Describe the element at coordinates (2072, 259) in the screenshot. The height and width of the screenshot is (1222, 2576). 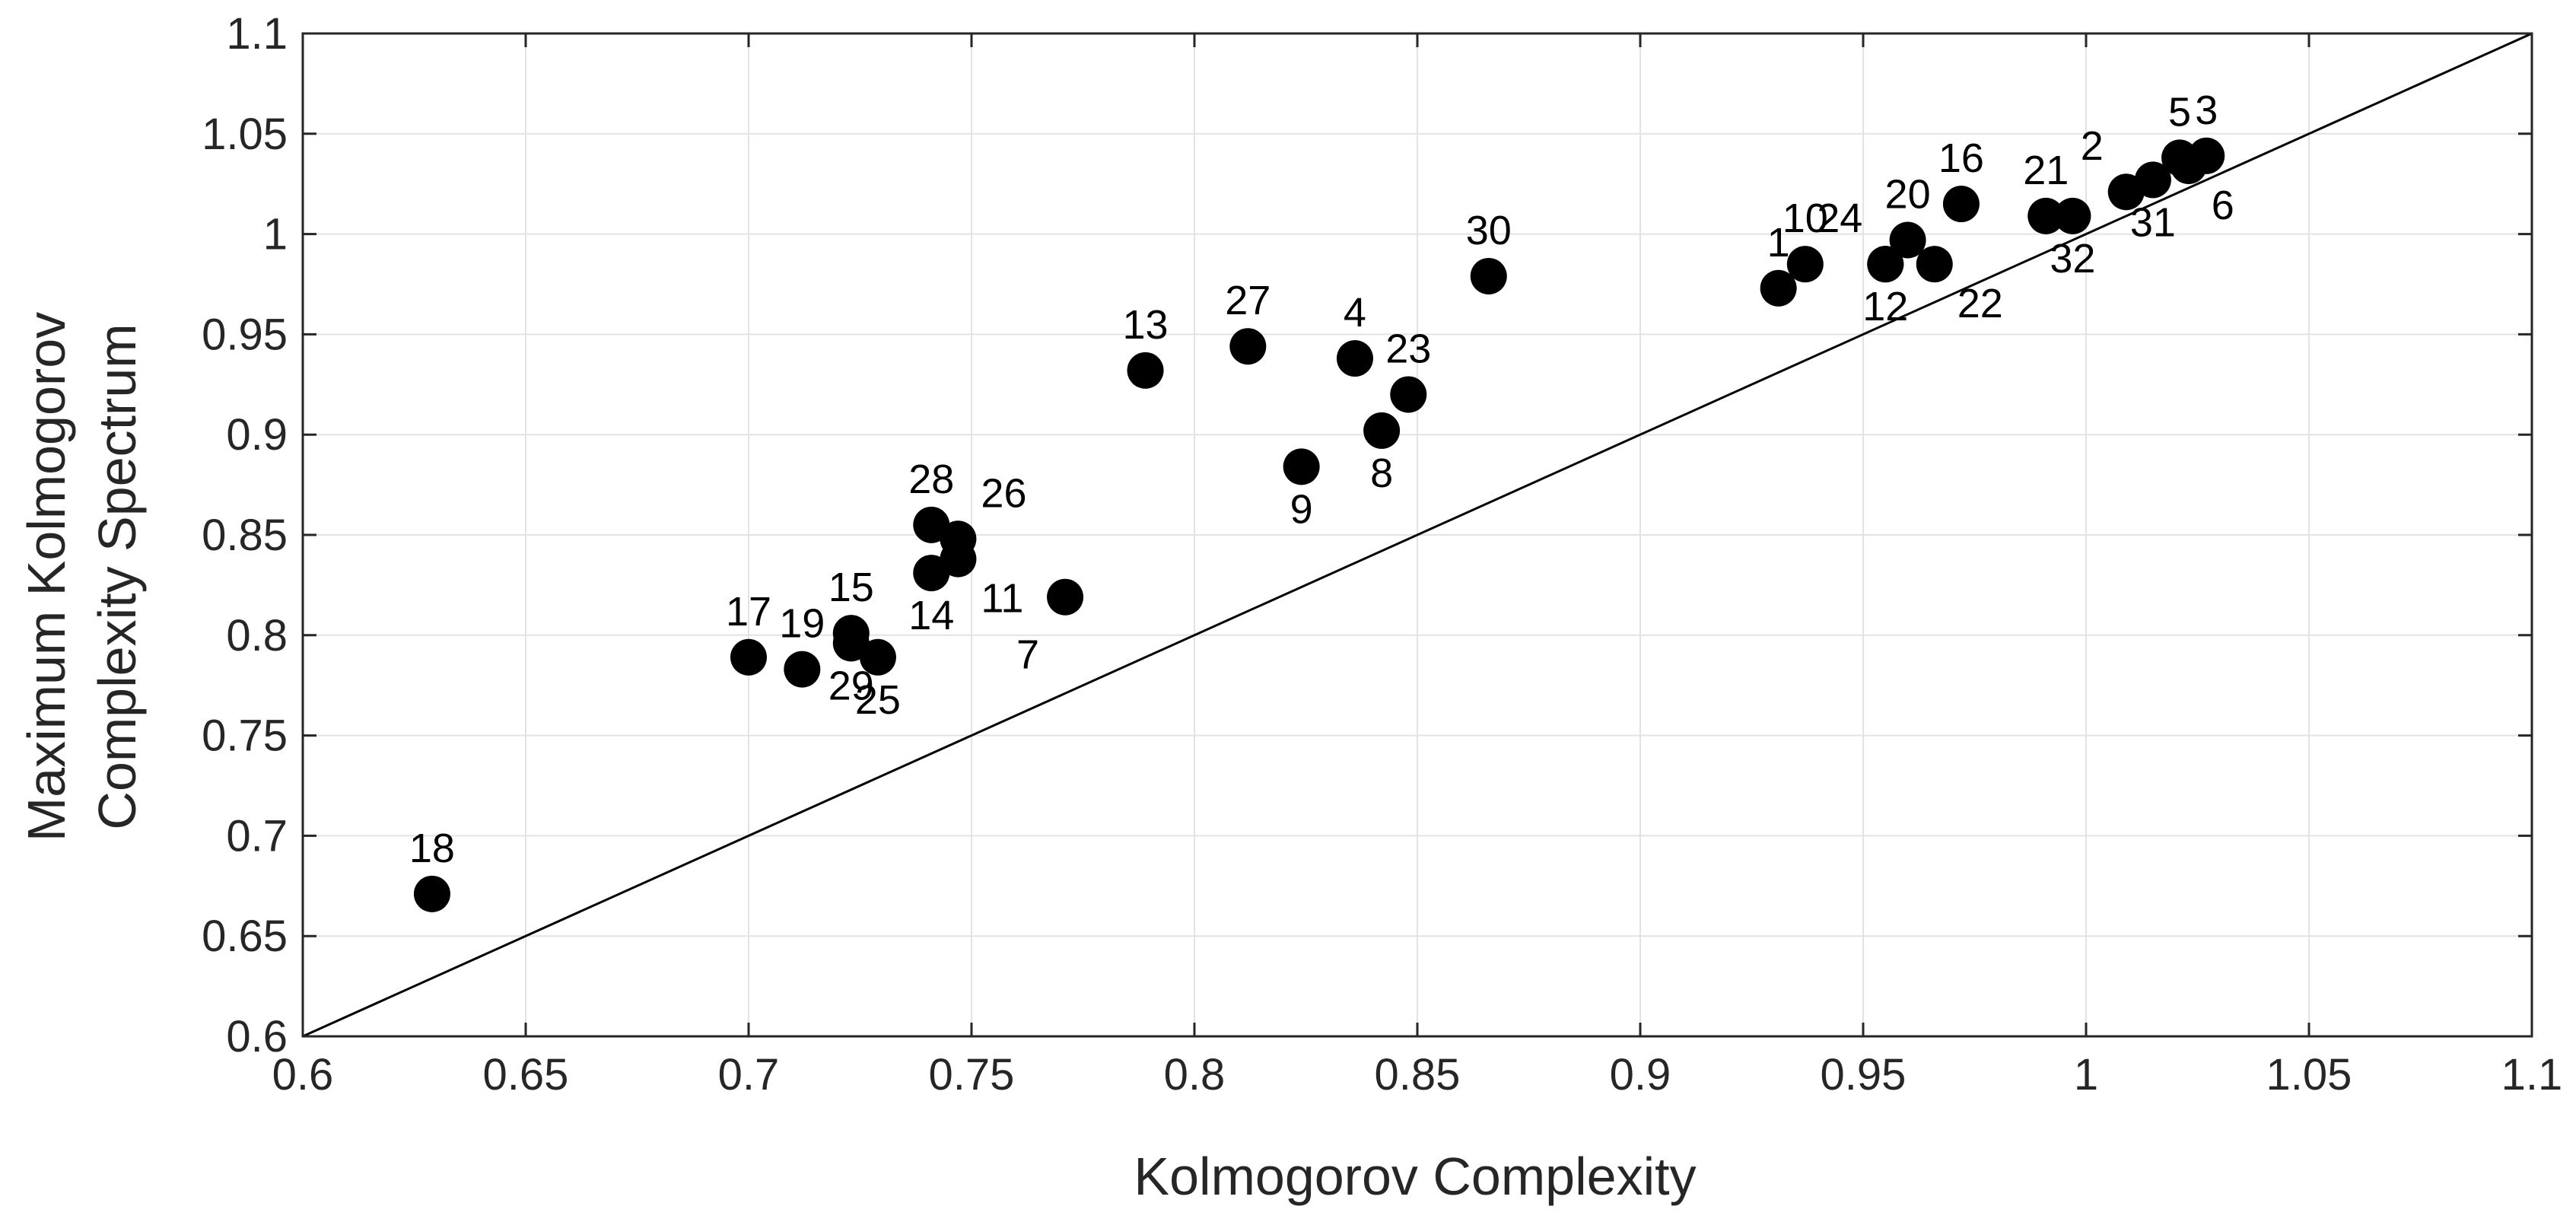
I see `data-point-label-32: 32` at that location.